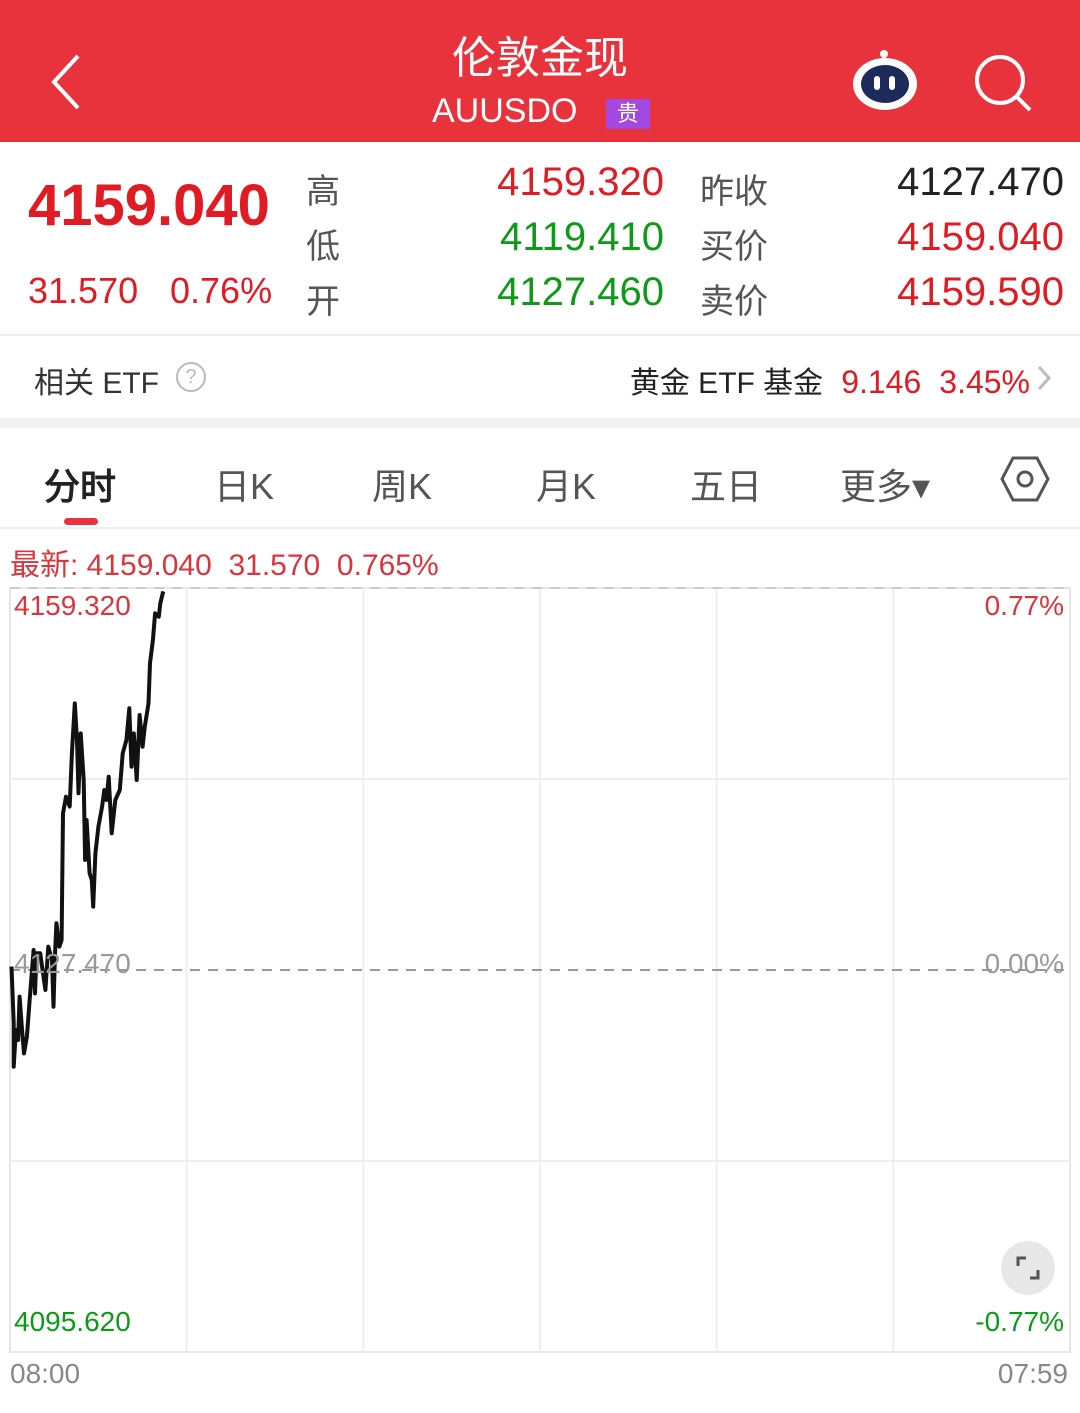 The height and width of the screenshot is (1413, 1080). Describe the element at coordinates (505, 111) in the screenshot. I see `symbol-code: AUUSDO` at that location.